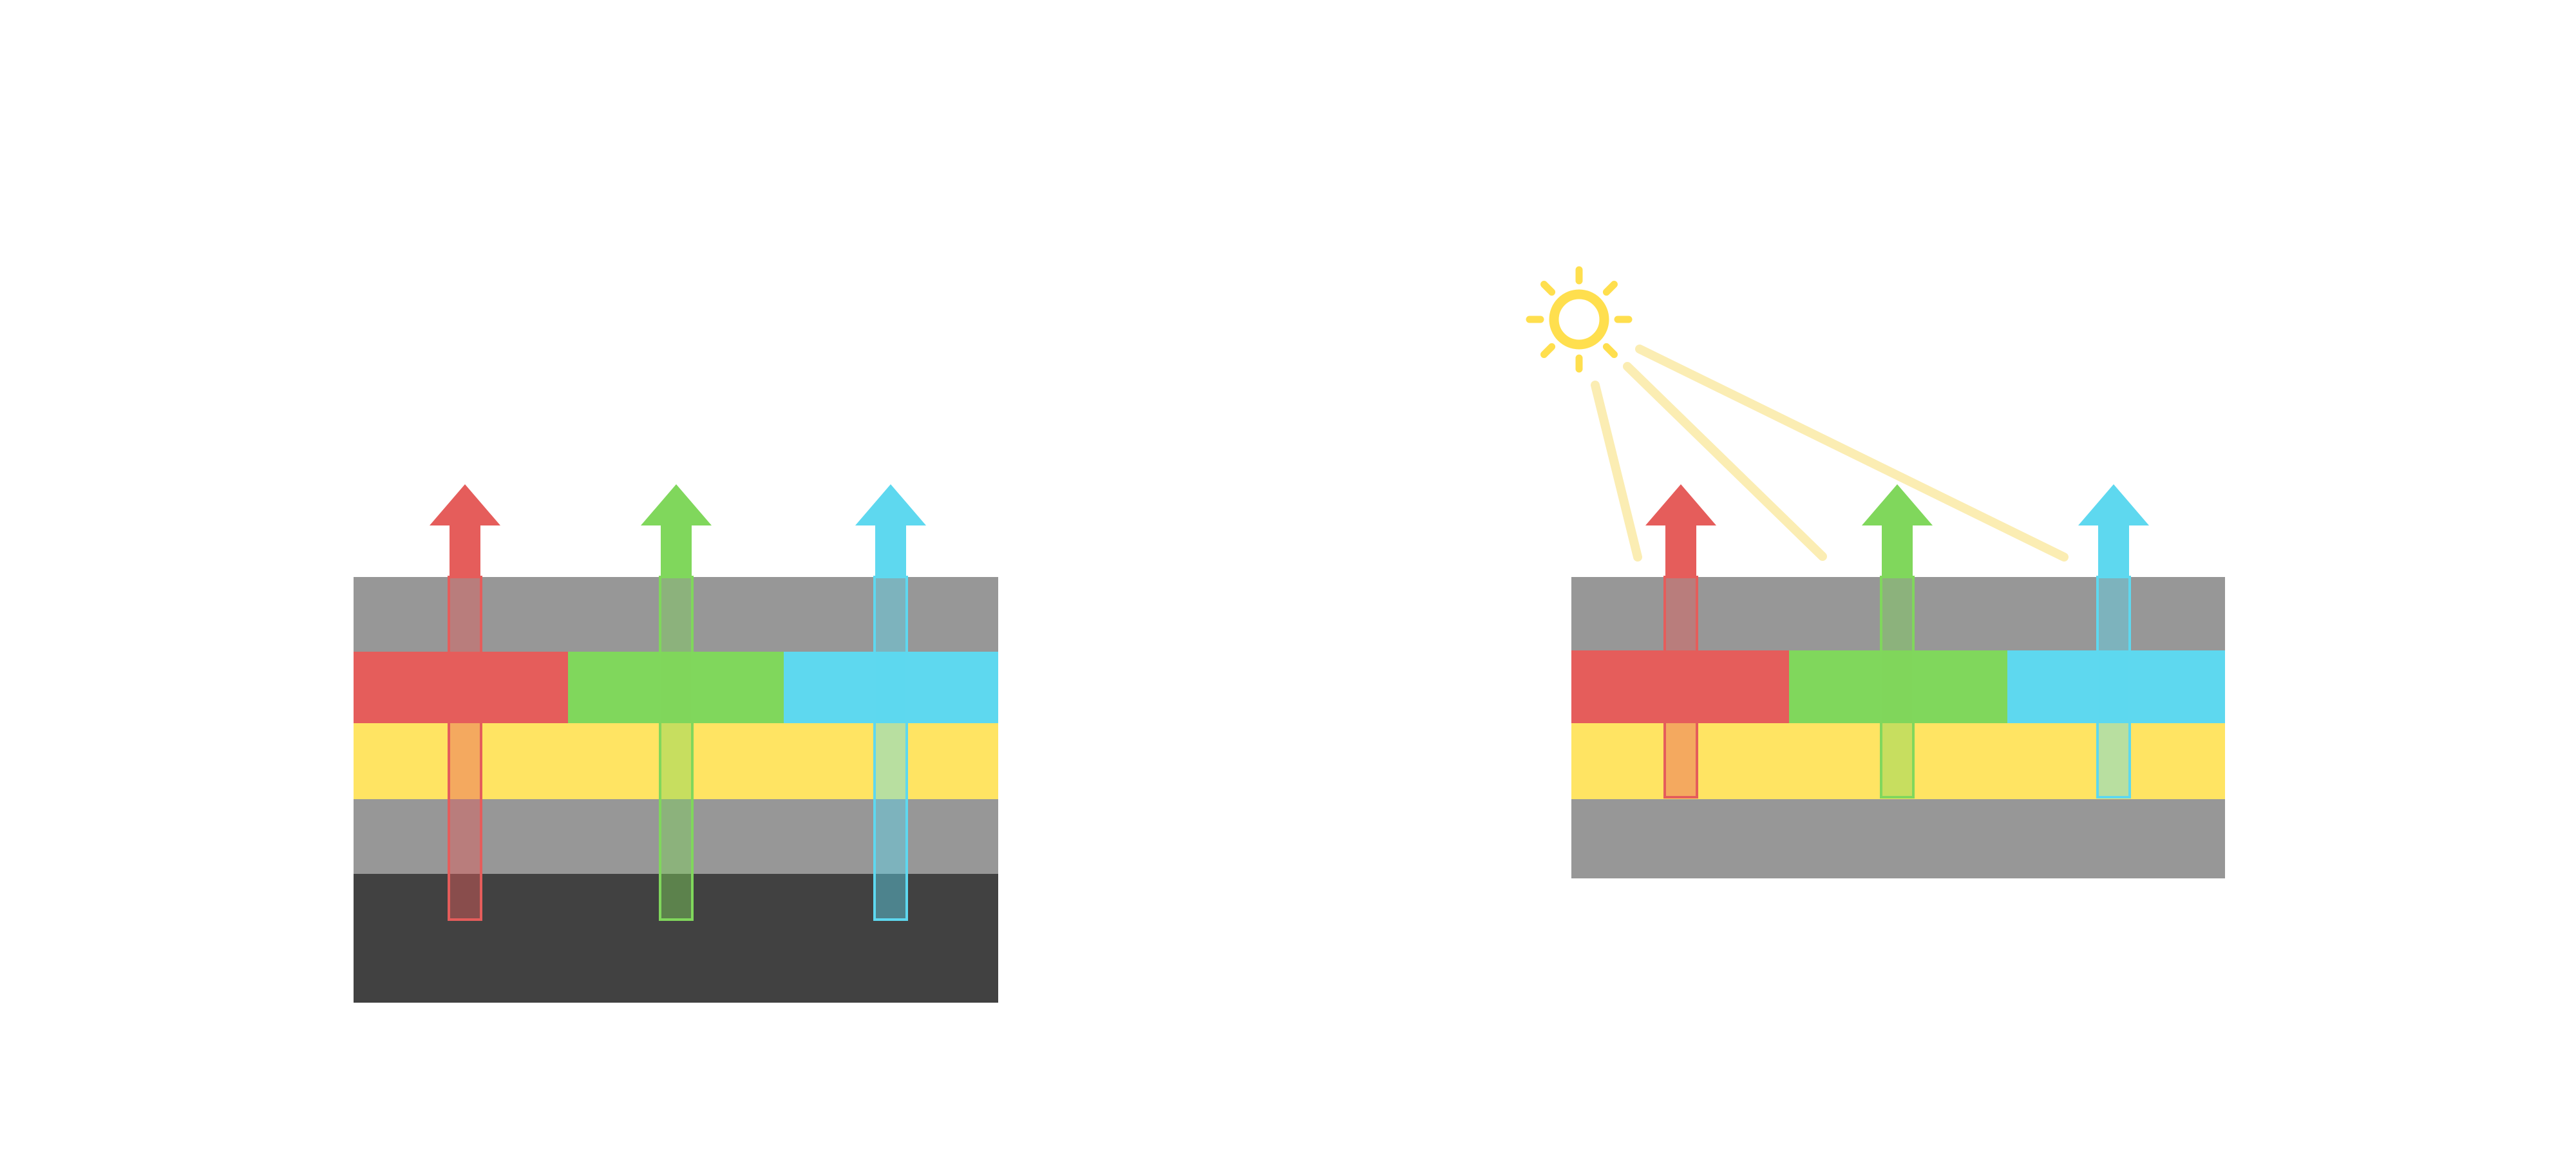  I want to click on right-red-arrow-head, so click(1680, 531).